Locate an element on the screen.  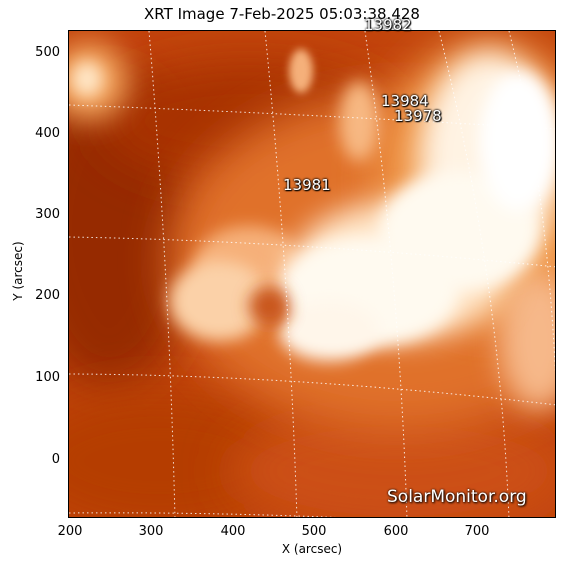
image-title: XRT Image 7-Feb-2025 05:03:38.428 is located at coordinates (282, 14).